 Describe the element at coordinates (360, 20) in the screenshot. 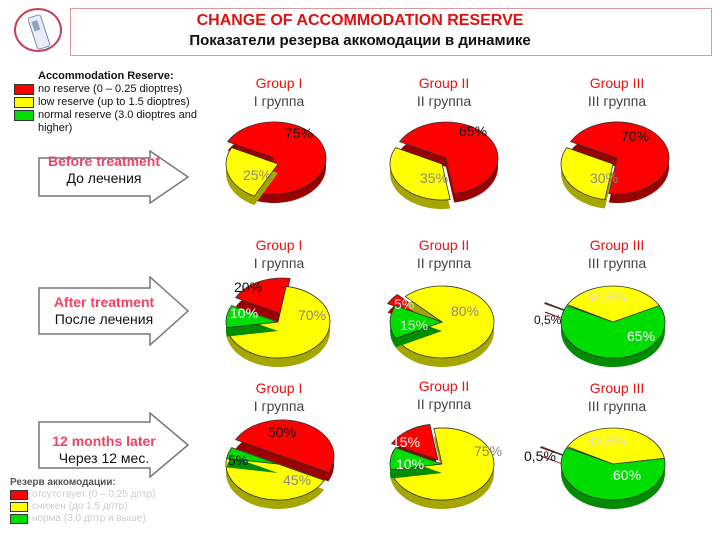

I see `title-en: CHANGE OF ACCOMMODATION RESERVE` at that location.